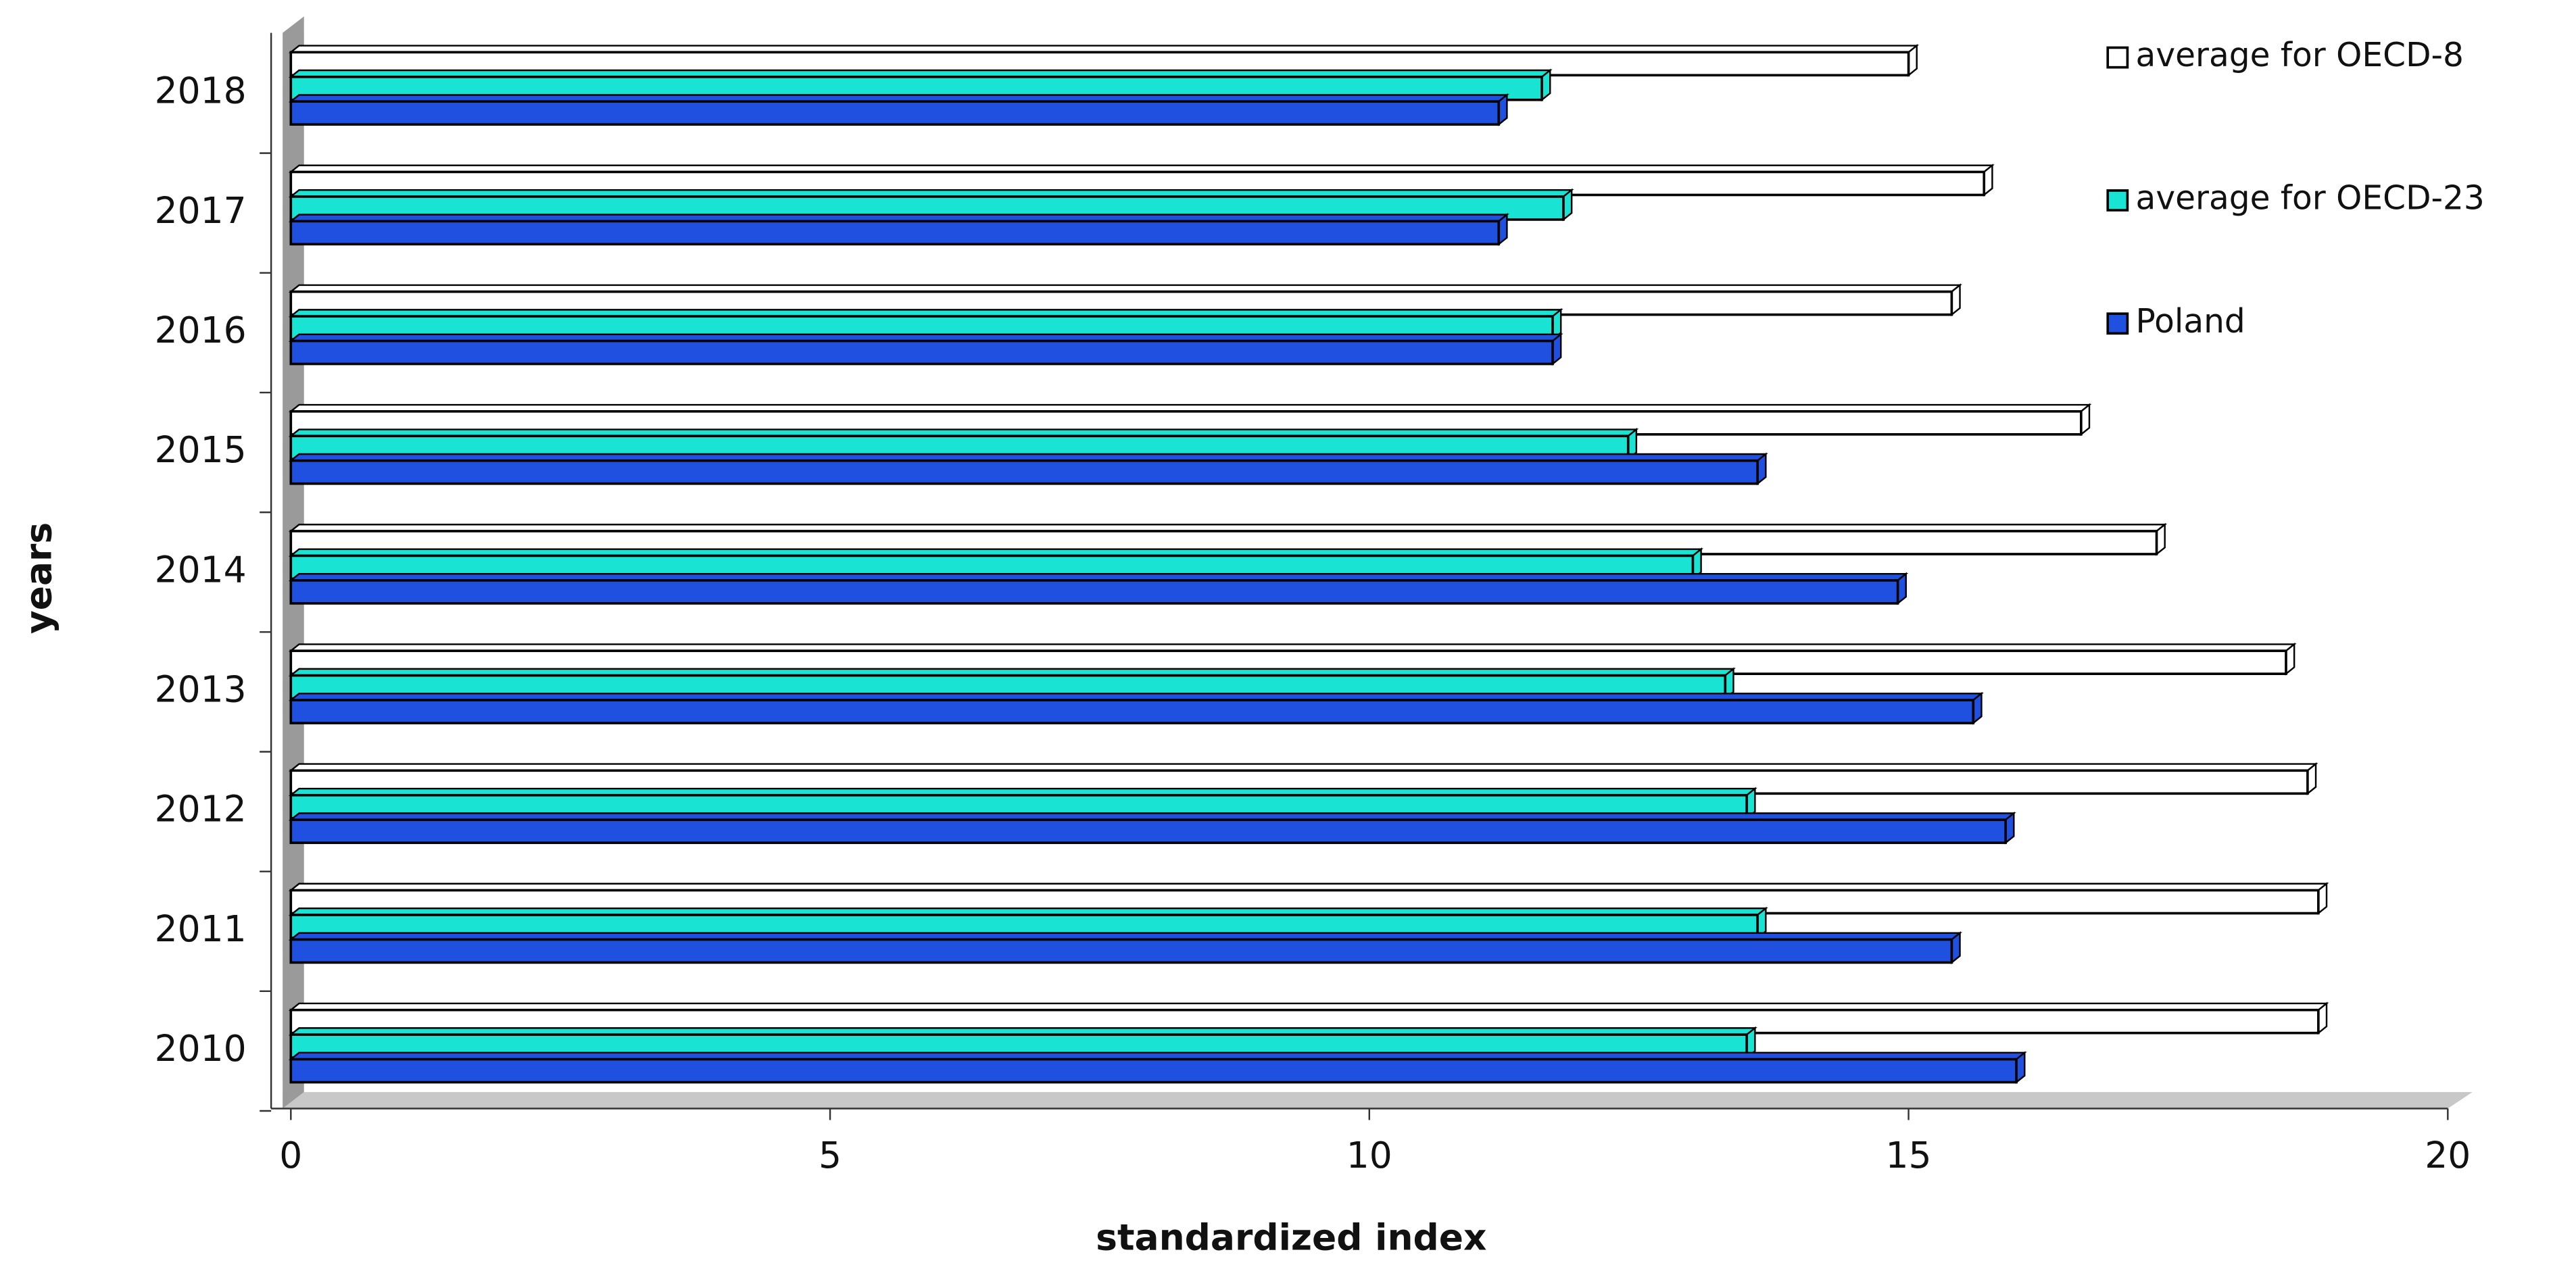 The image size is (2576, 1267). What do you see at coordinates (1369, 1155) in the screenshot?
I see `x-tick-label: 10` at bounding box center [1369, 1155].